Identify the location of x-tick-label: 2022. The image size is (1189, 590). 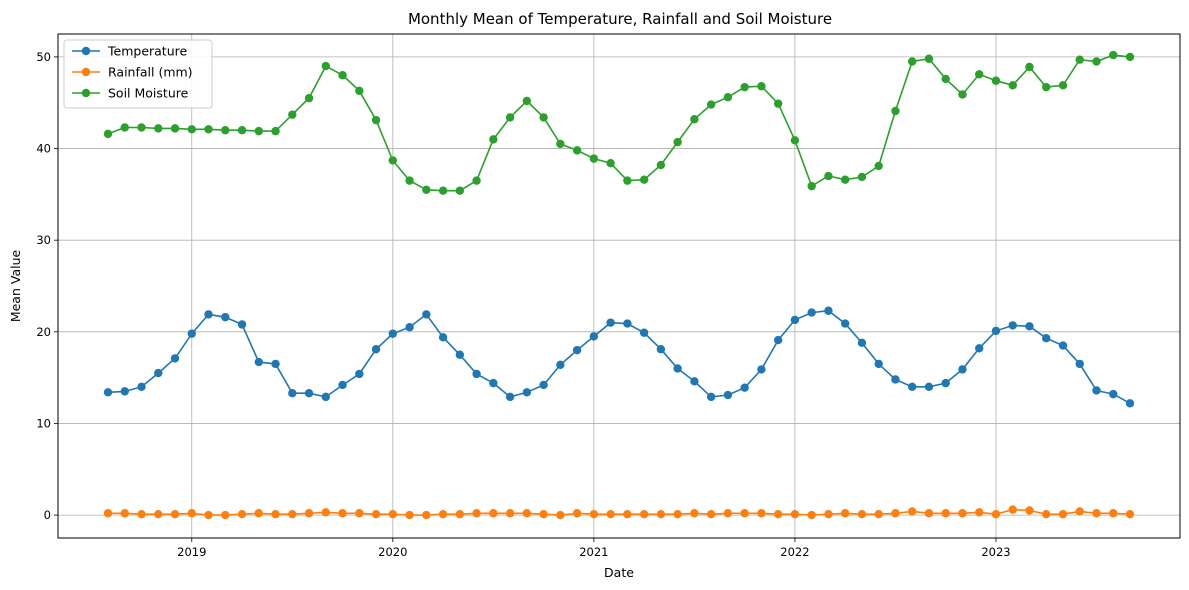
(794, 552).